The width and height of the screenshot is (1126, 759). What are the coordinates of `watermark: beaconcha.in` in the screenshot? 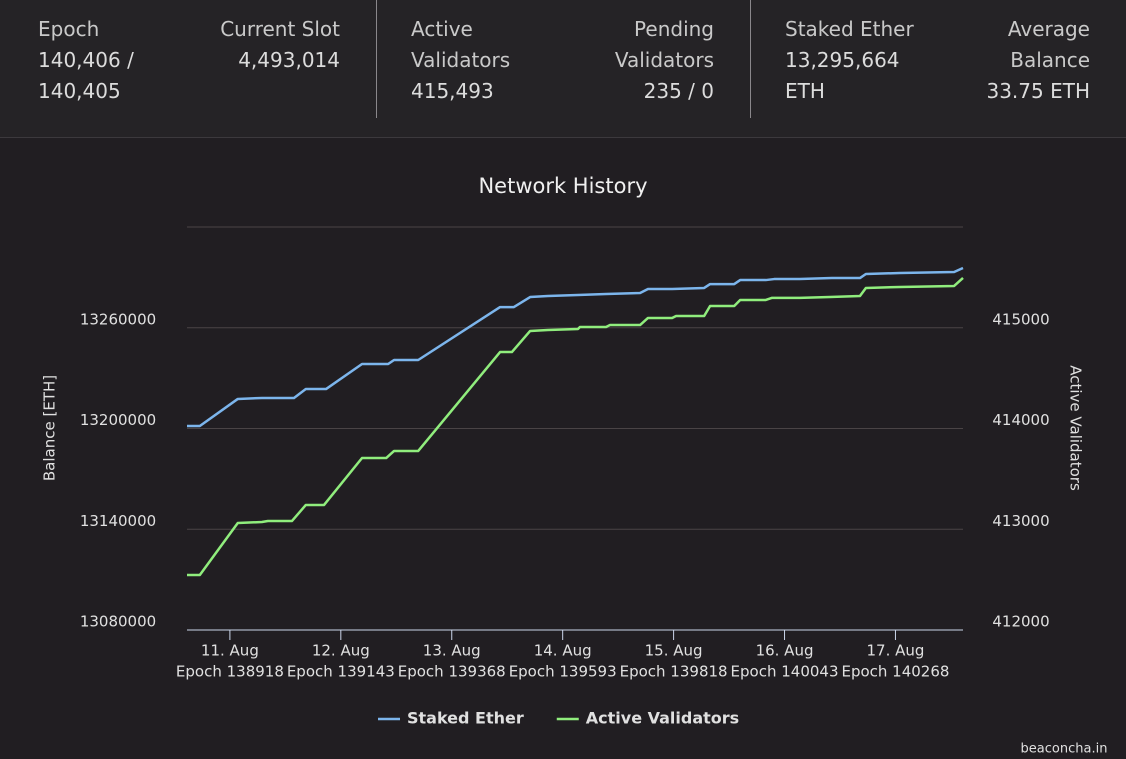 It's located at (1064, 749).